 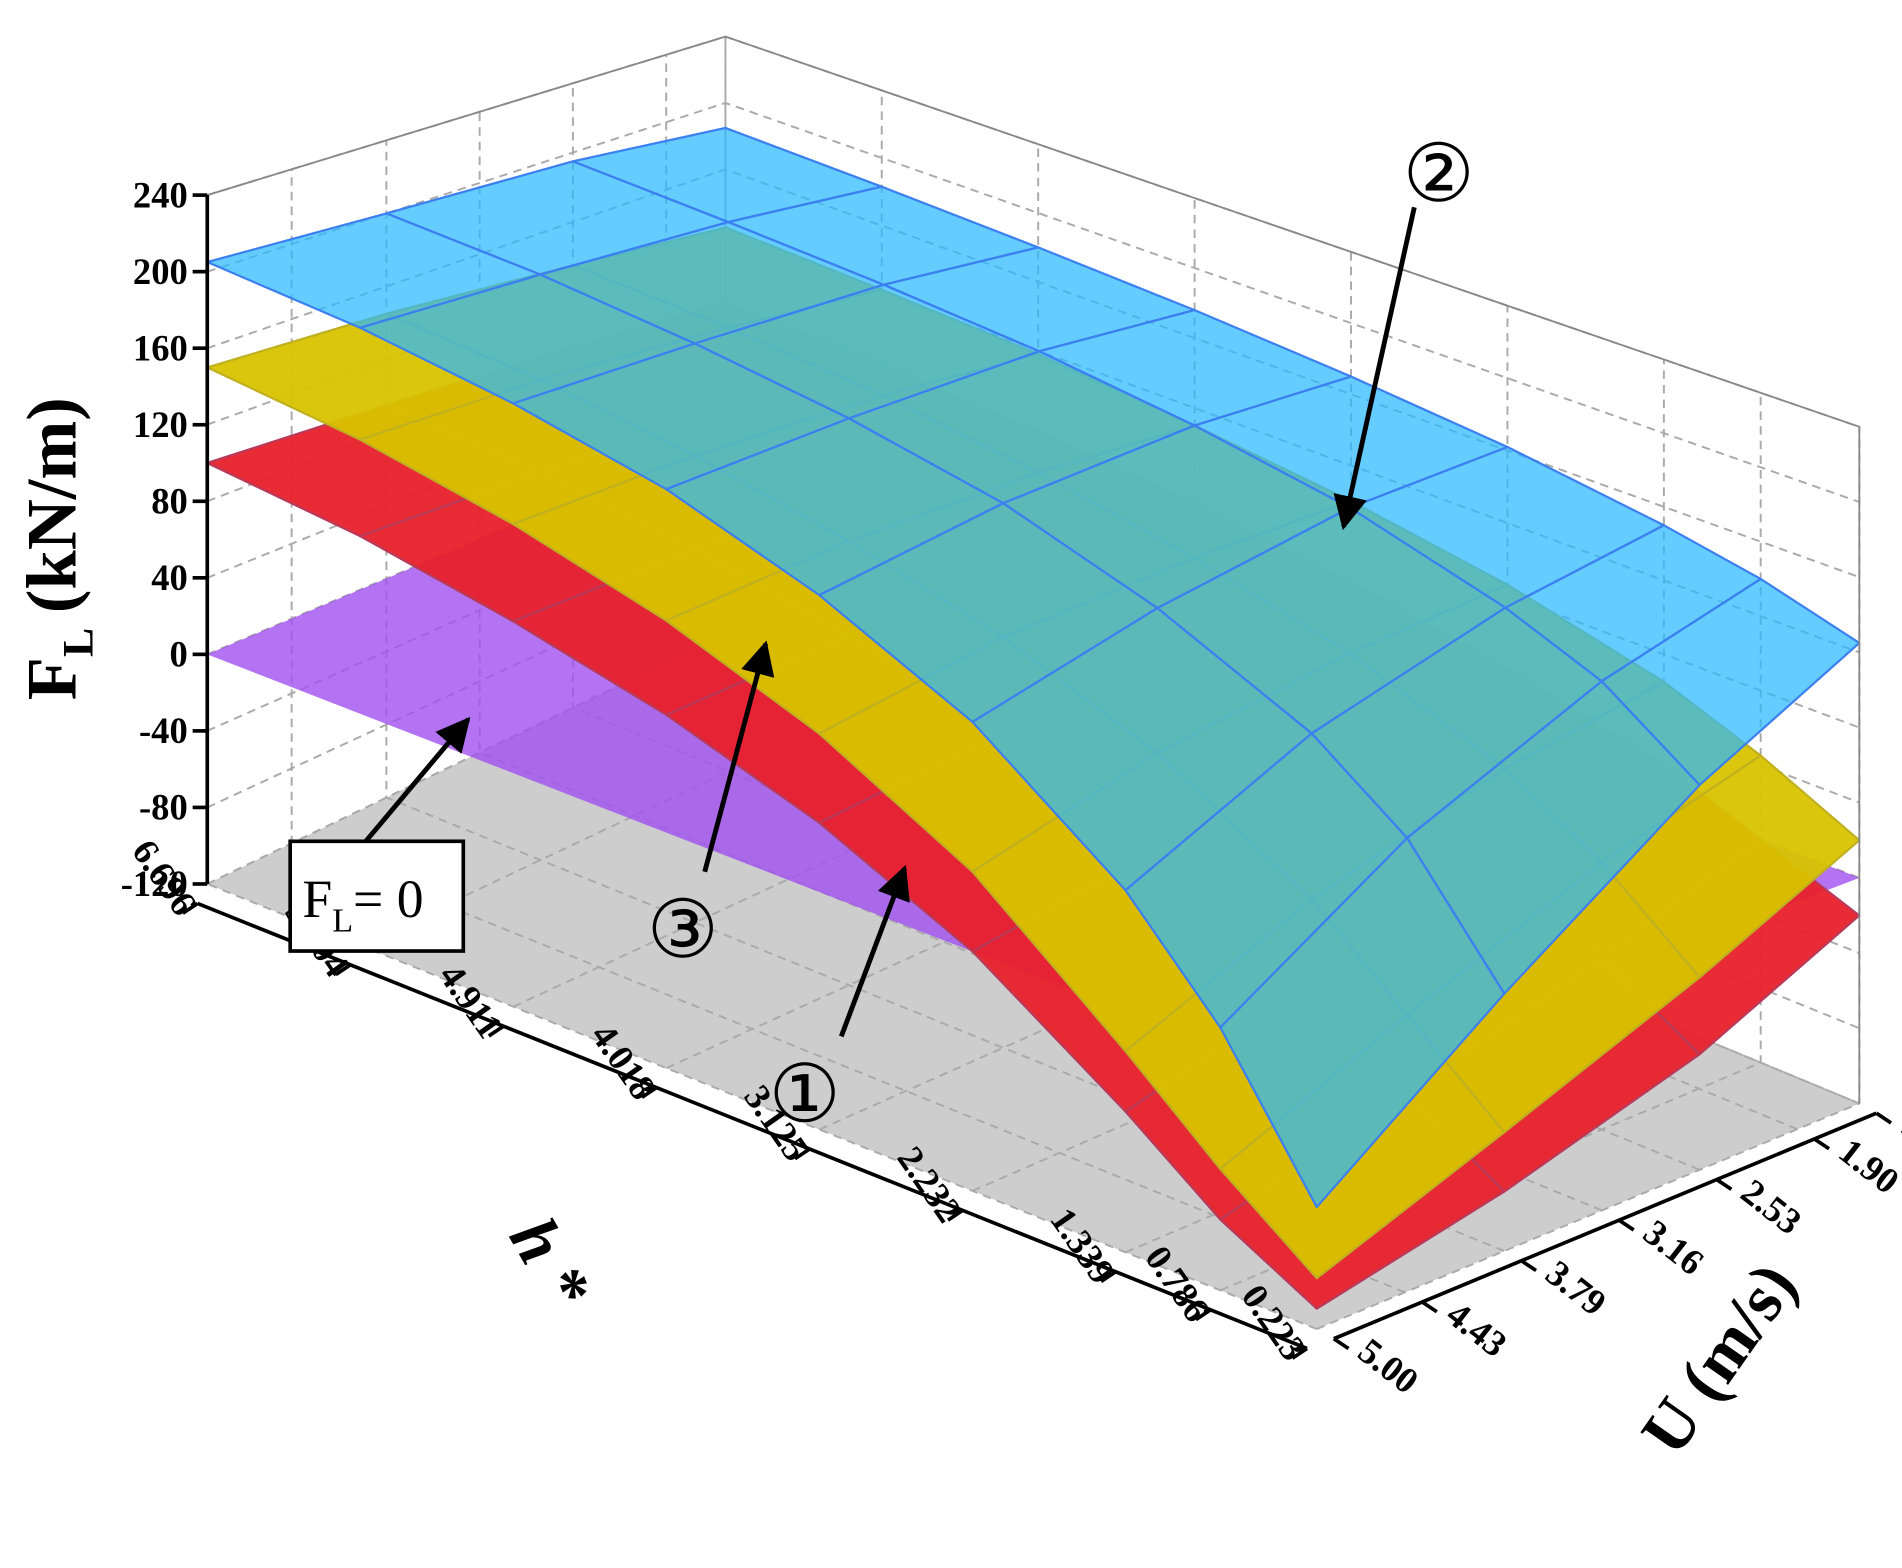 What do you see at coordinates (160, 347) in the screenshot?
I see `z-tick-label: 160` at bounding box center [160, 347].